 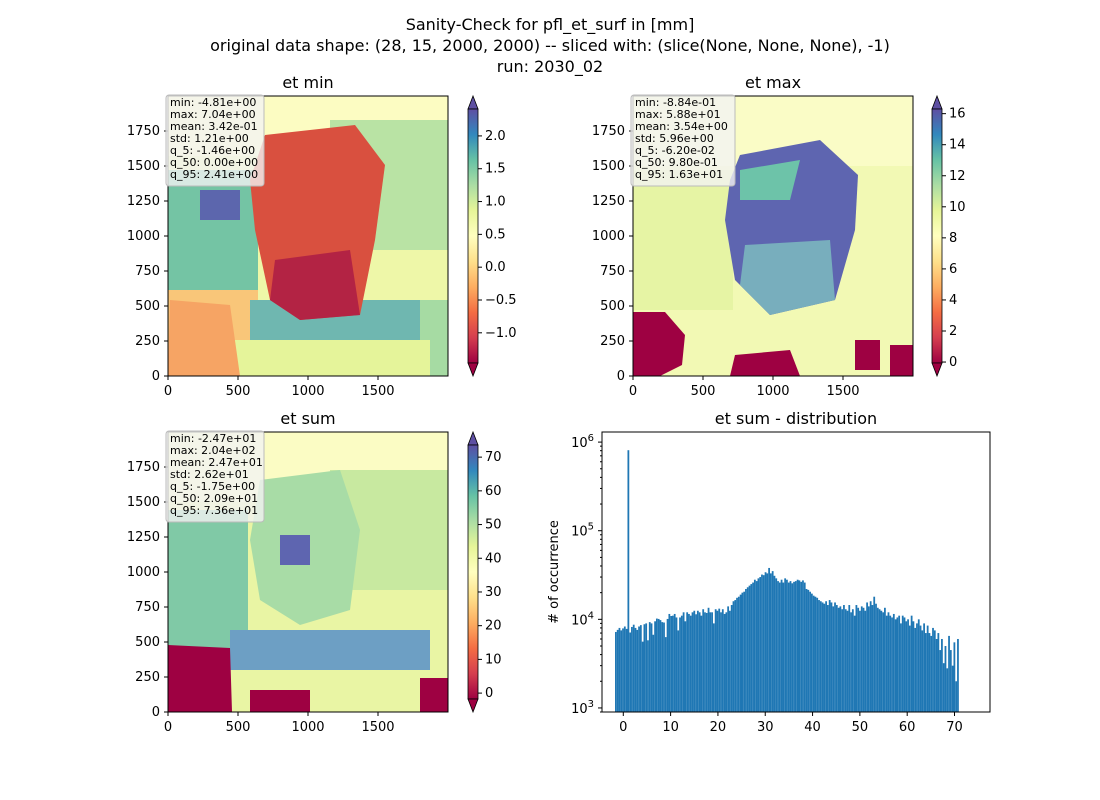 What do you see at coordinates (214, 162) in the screenshot?
I see `stat-q50: q_50: 0.00e+00` at bounding box center [214, 162].